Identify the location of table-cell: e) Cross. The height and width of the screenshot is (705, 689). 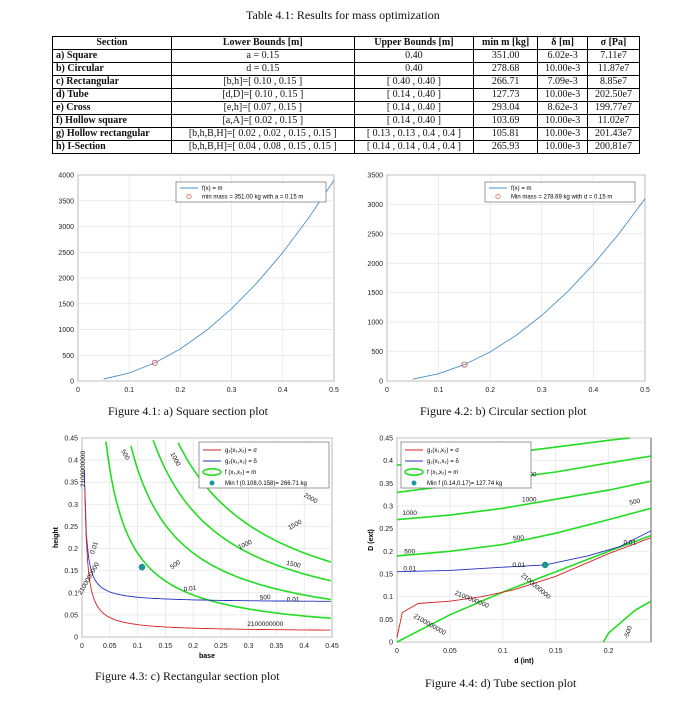
(112, 108).